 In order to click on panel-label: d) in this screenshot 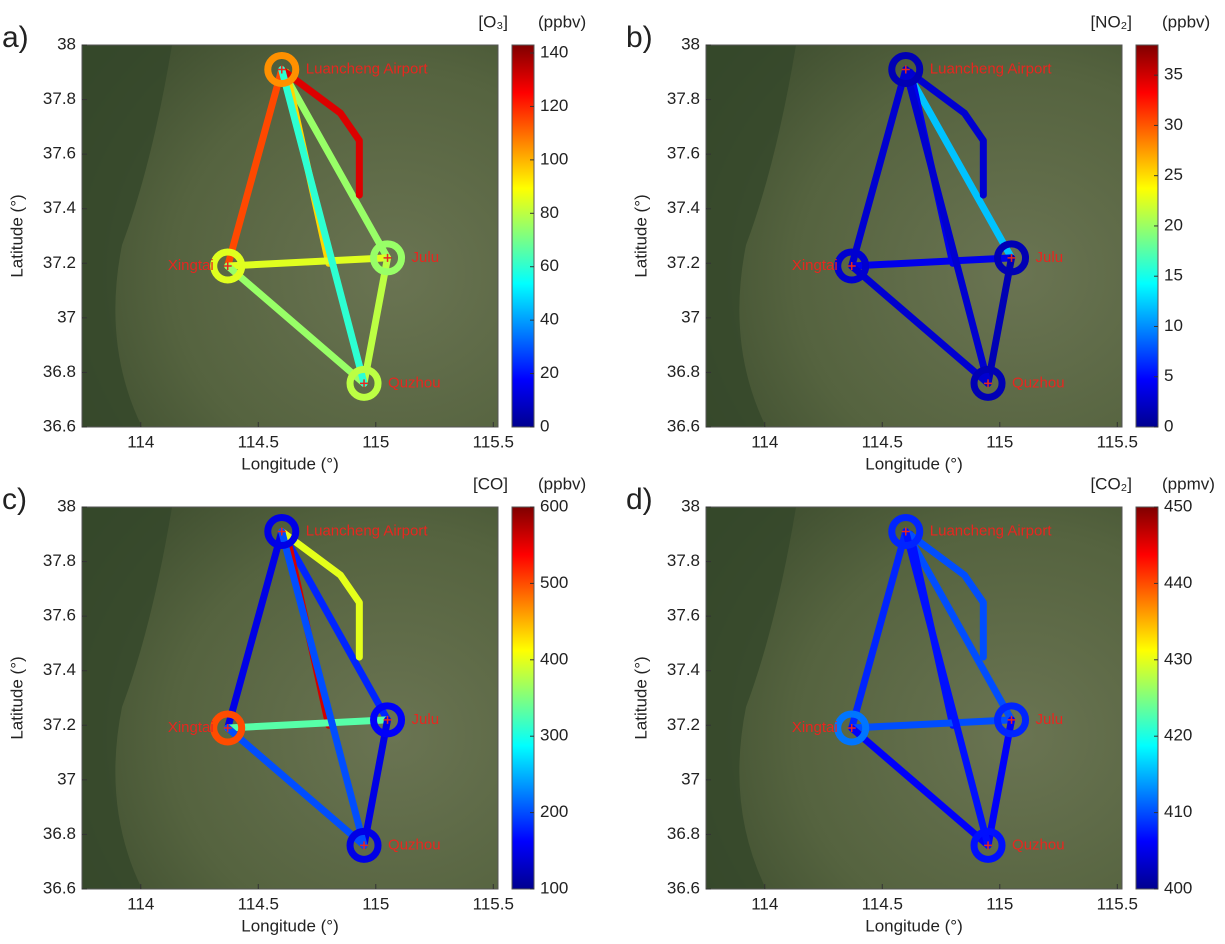, I will do `click(639, 499)`.